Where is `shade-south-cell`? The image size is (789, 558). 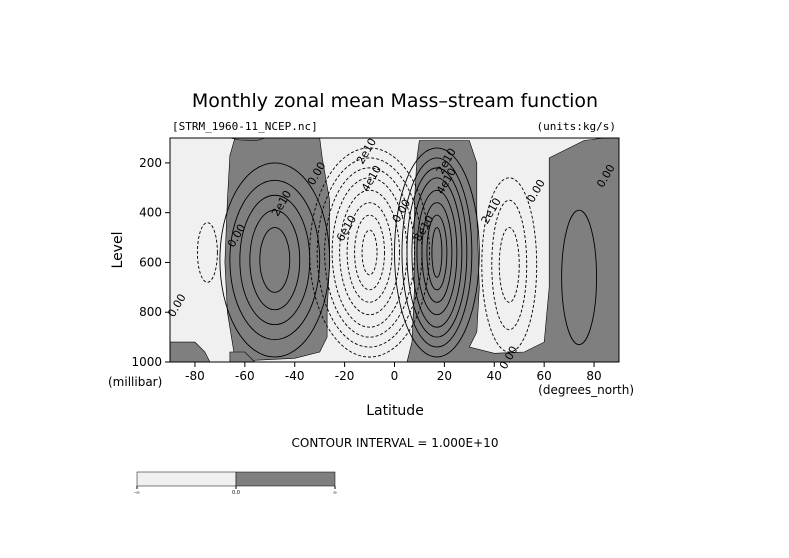 shade-south-cell is located at coordinates (277, 249).